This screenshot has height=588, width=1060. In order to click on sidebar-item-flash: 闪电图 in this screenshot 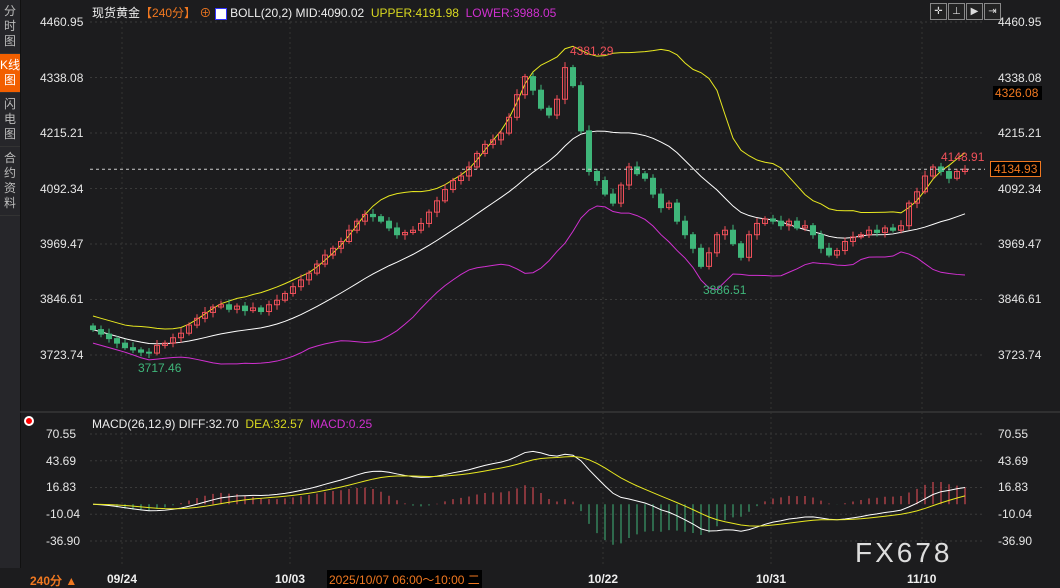, I will do `click(10, 120)`.